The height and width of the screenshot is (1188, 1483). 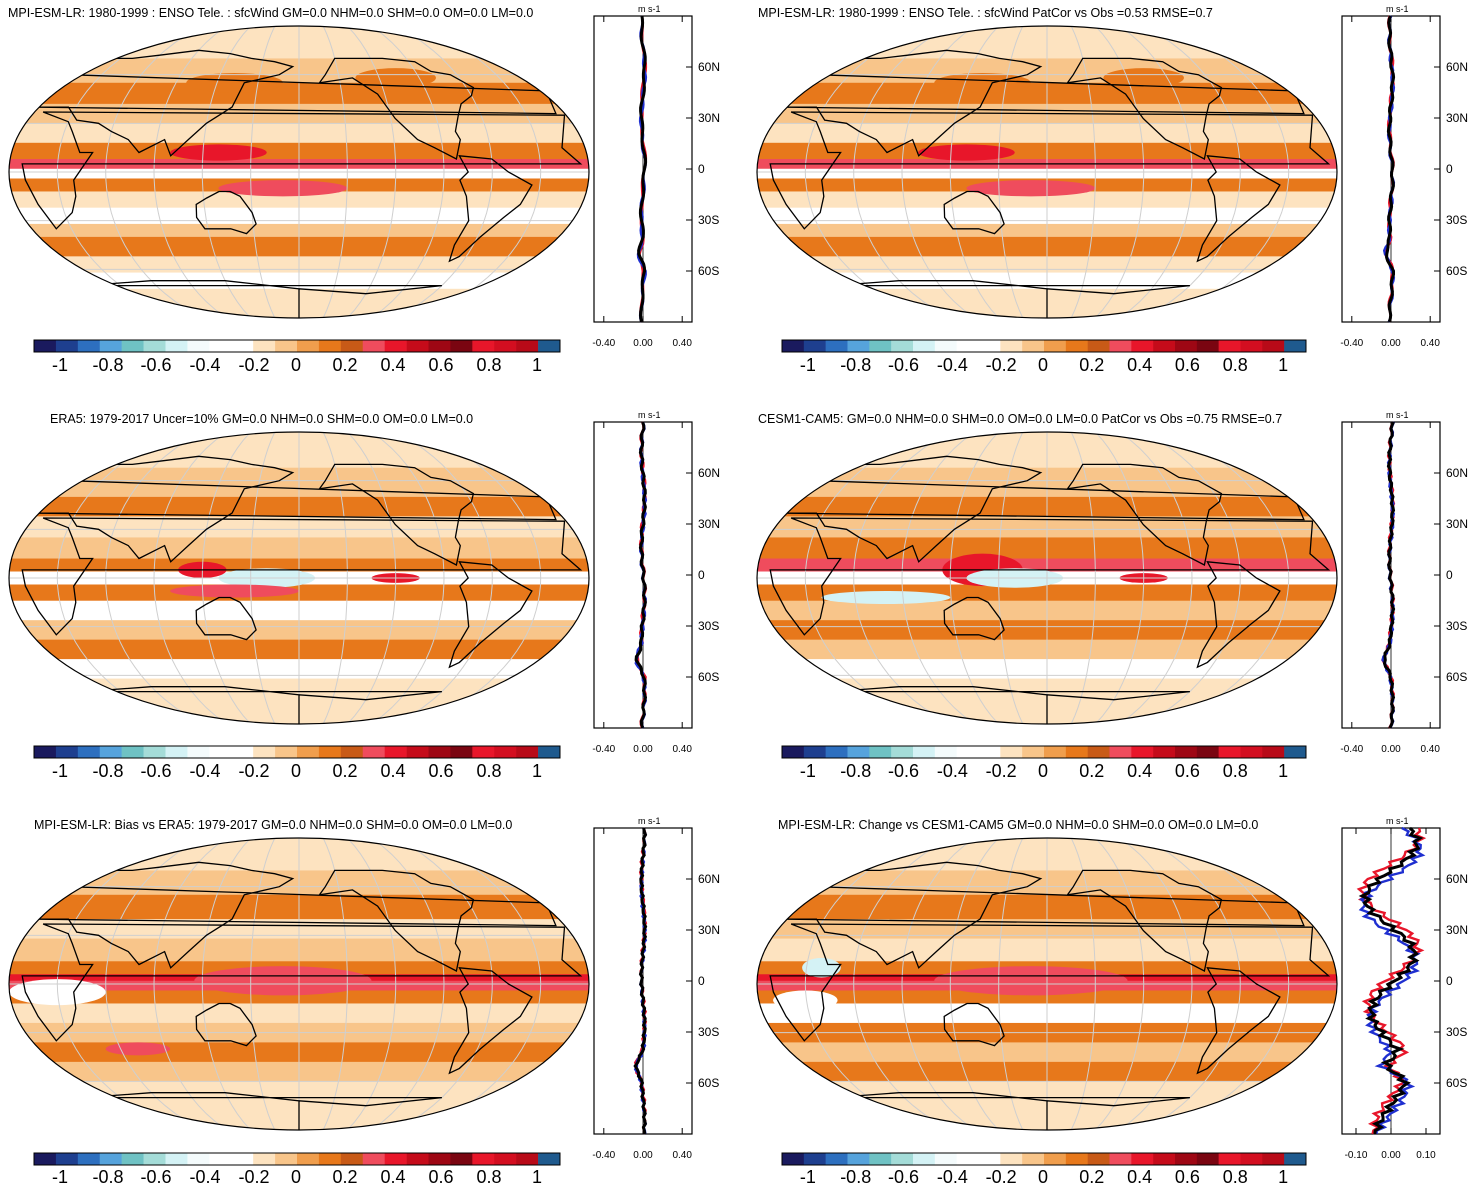 What do you see at coordinates (345, 1177) in the screenshot?
I see `colorbar-tick-label: 0.2` at bounding box center [345, 1177].